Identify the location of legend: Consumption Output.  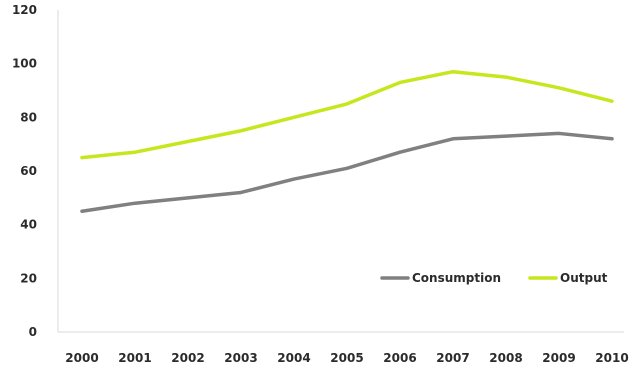
(494, 278).